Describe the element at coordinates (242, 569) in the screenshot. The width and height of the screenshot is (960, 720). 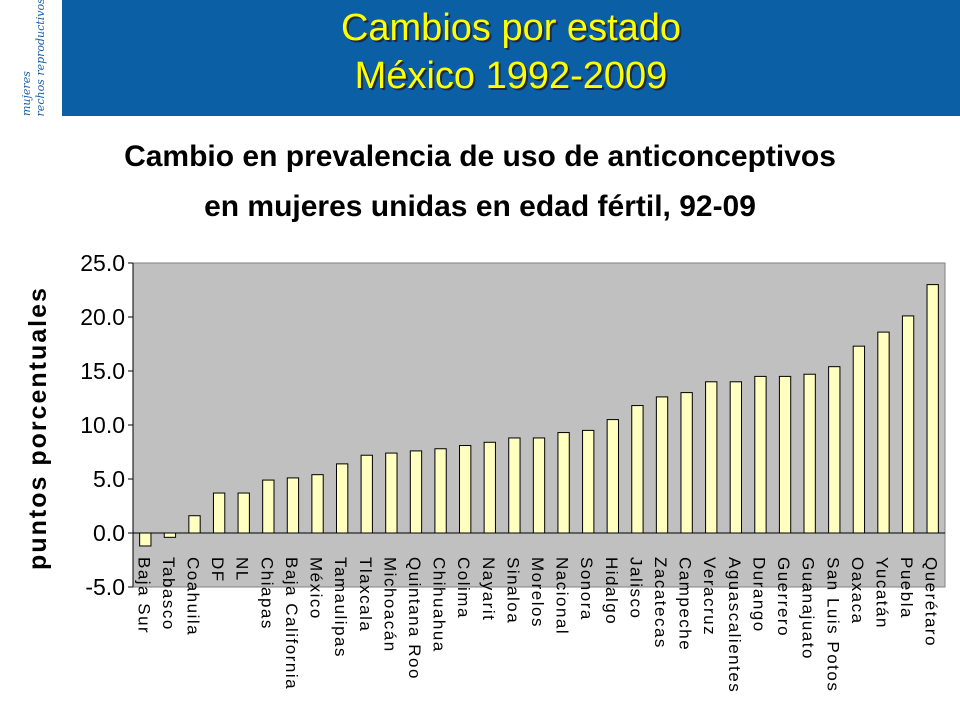
I see `x-tick-label: NL` at that location.